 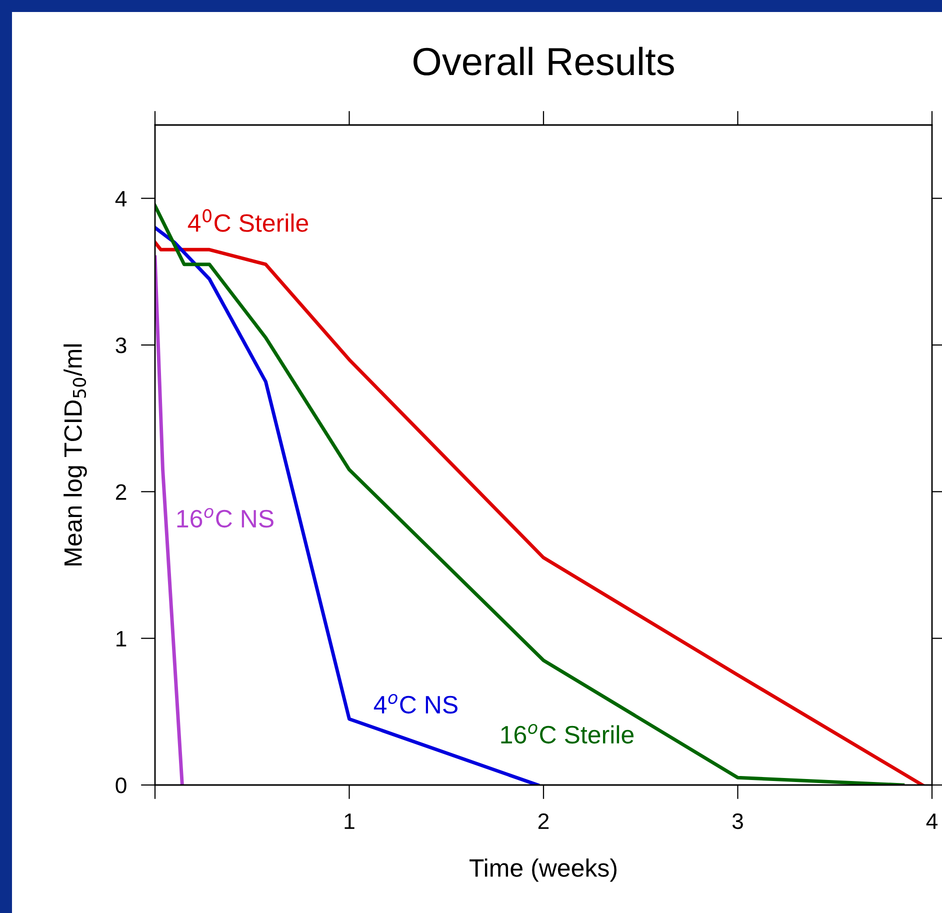 I want to click on series-label: 16$^{o}$C Sterile, so click(x=567, y=734).